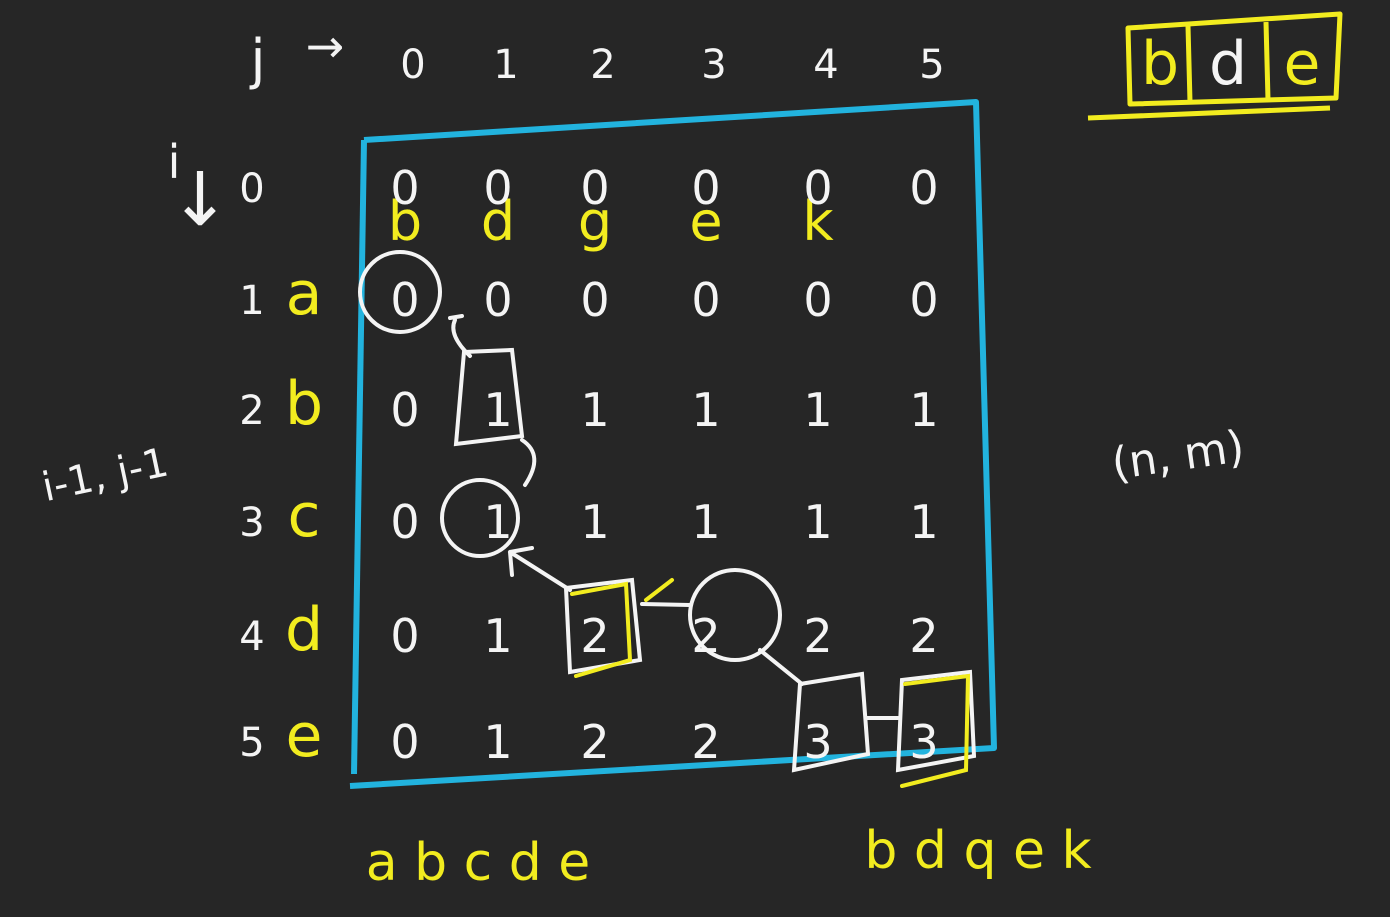 Image resolution: width=1390 pixels, height=917 pixels. What do you see at coordinates (672, 65) in the screenshot?
I see `j-index-row: 0 1 2 3 4 5` at bounding box center [672, 65].